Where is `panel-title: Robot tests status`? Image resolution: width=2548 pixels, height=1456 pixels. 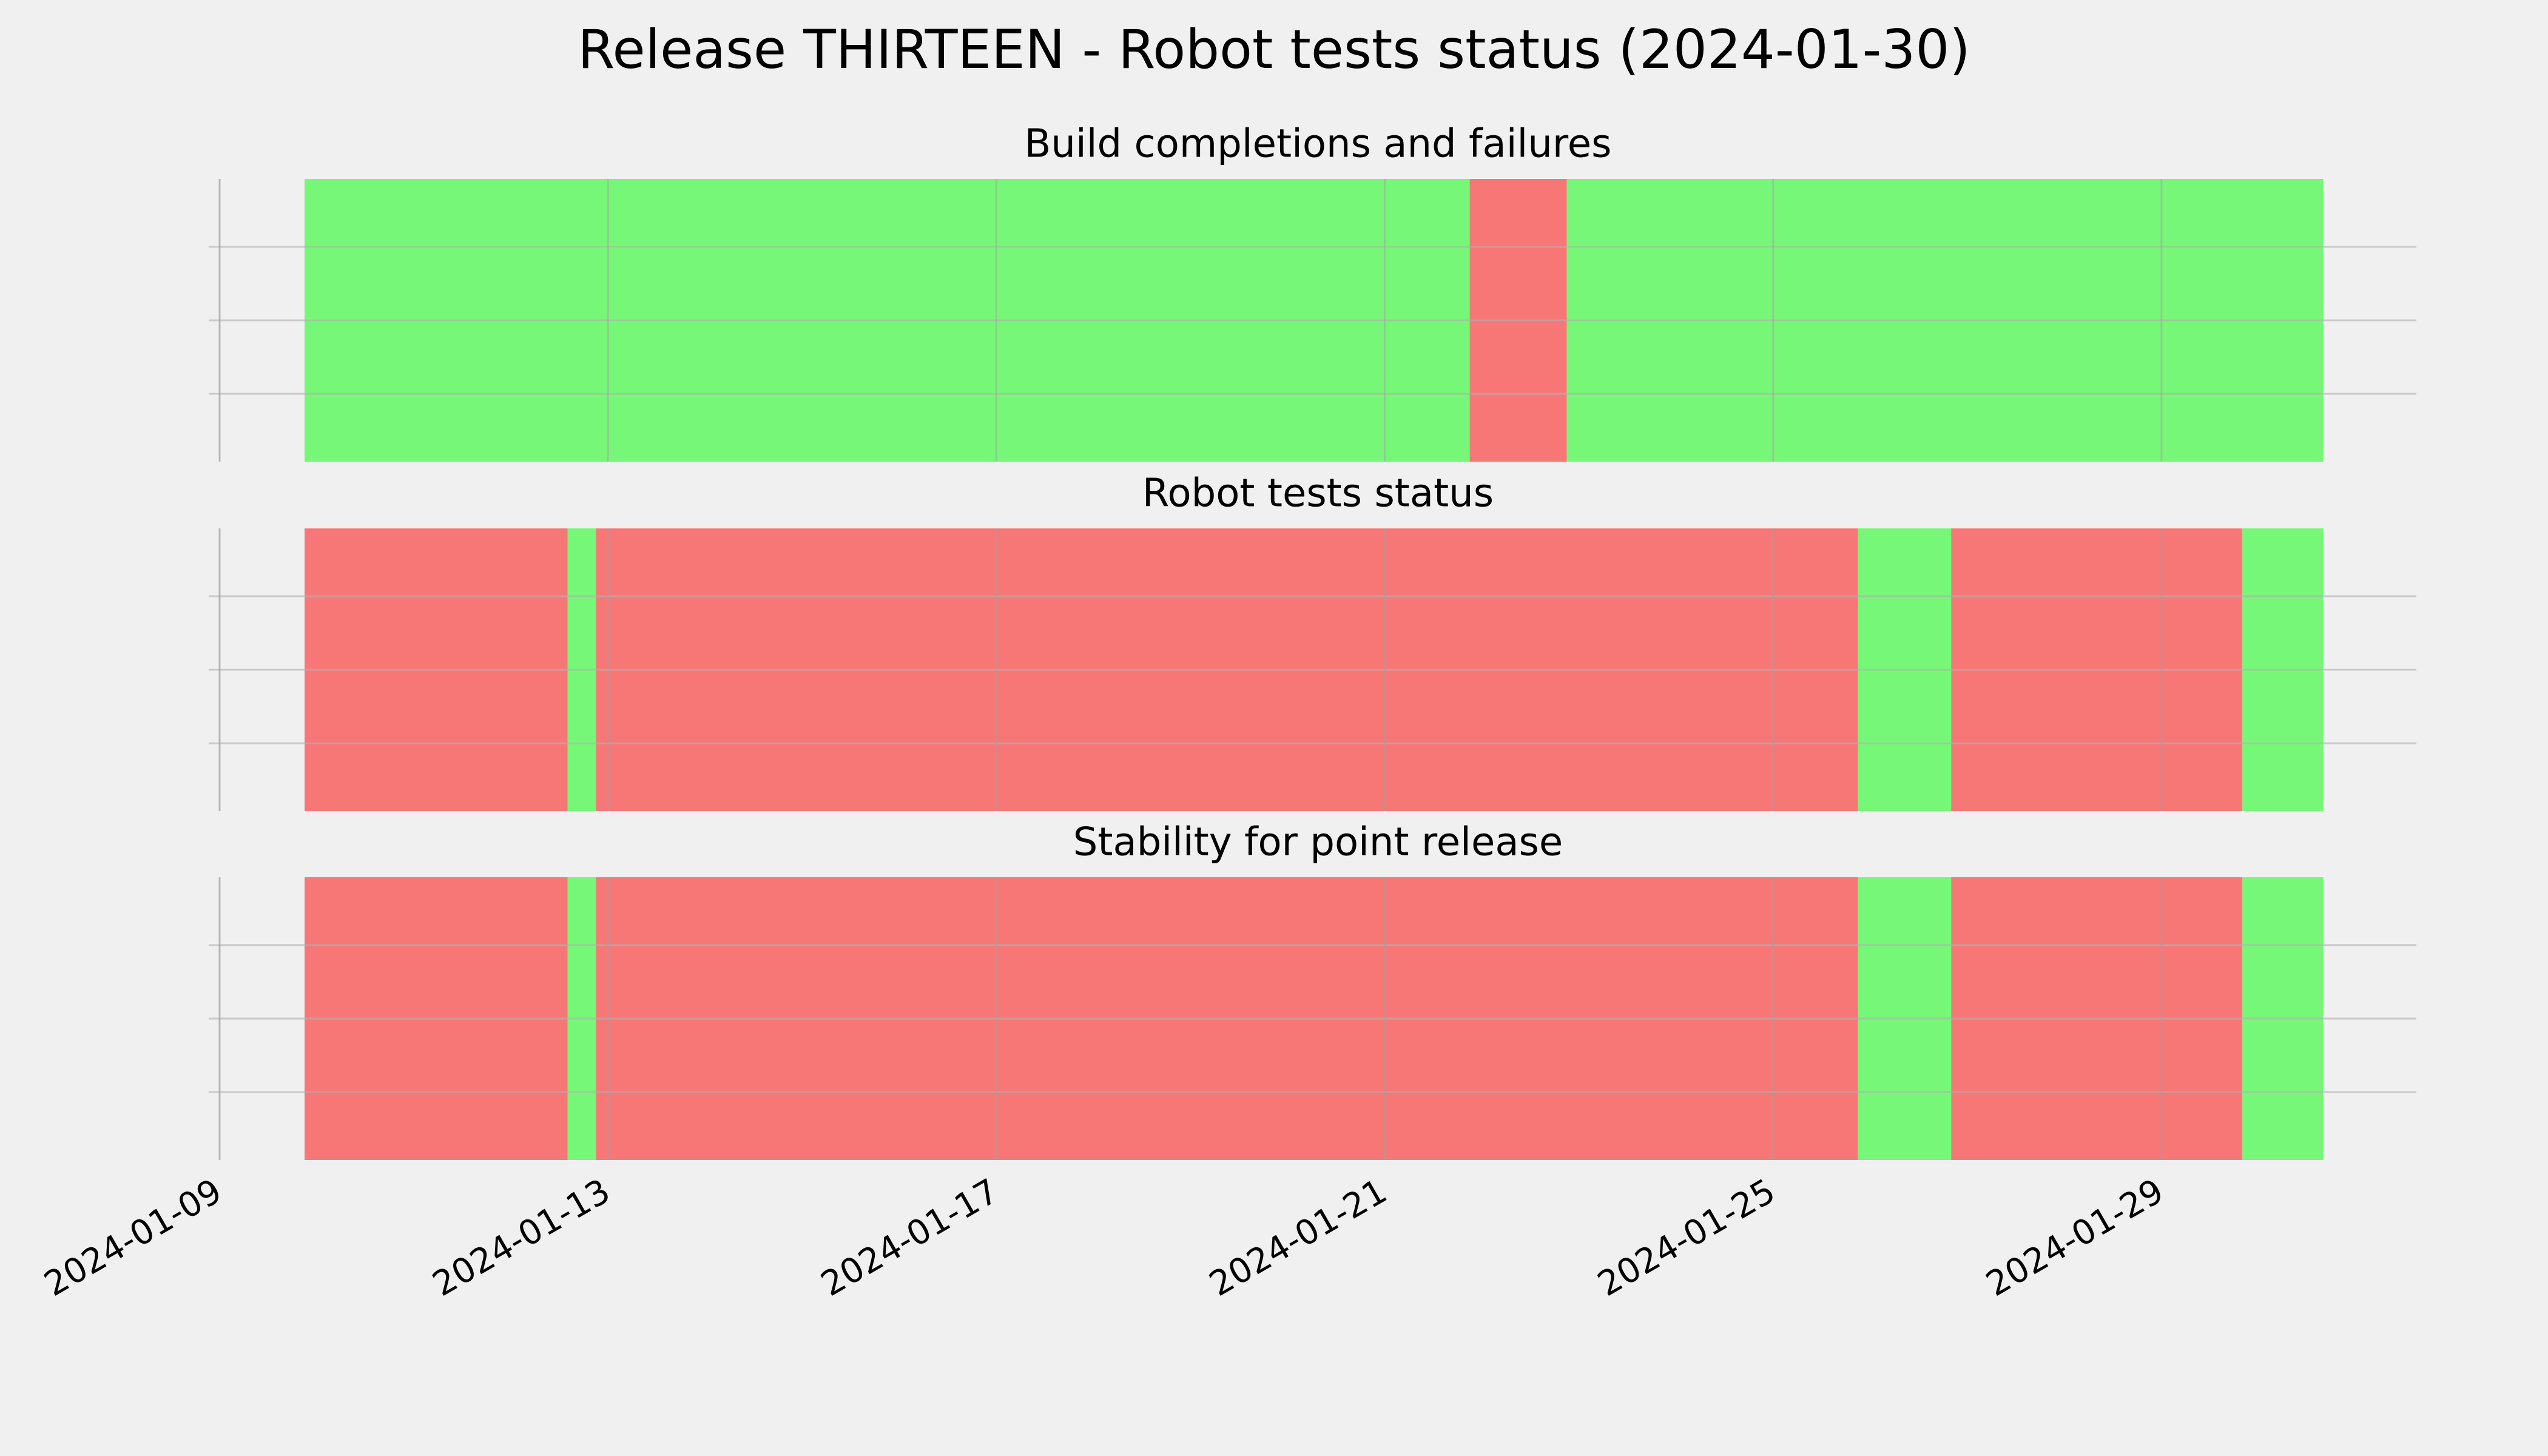 panel-title: Robot tests status is located at coordinates (1318, 493).